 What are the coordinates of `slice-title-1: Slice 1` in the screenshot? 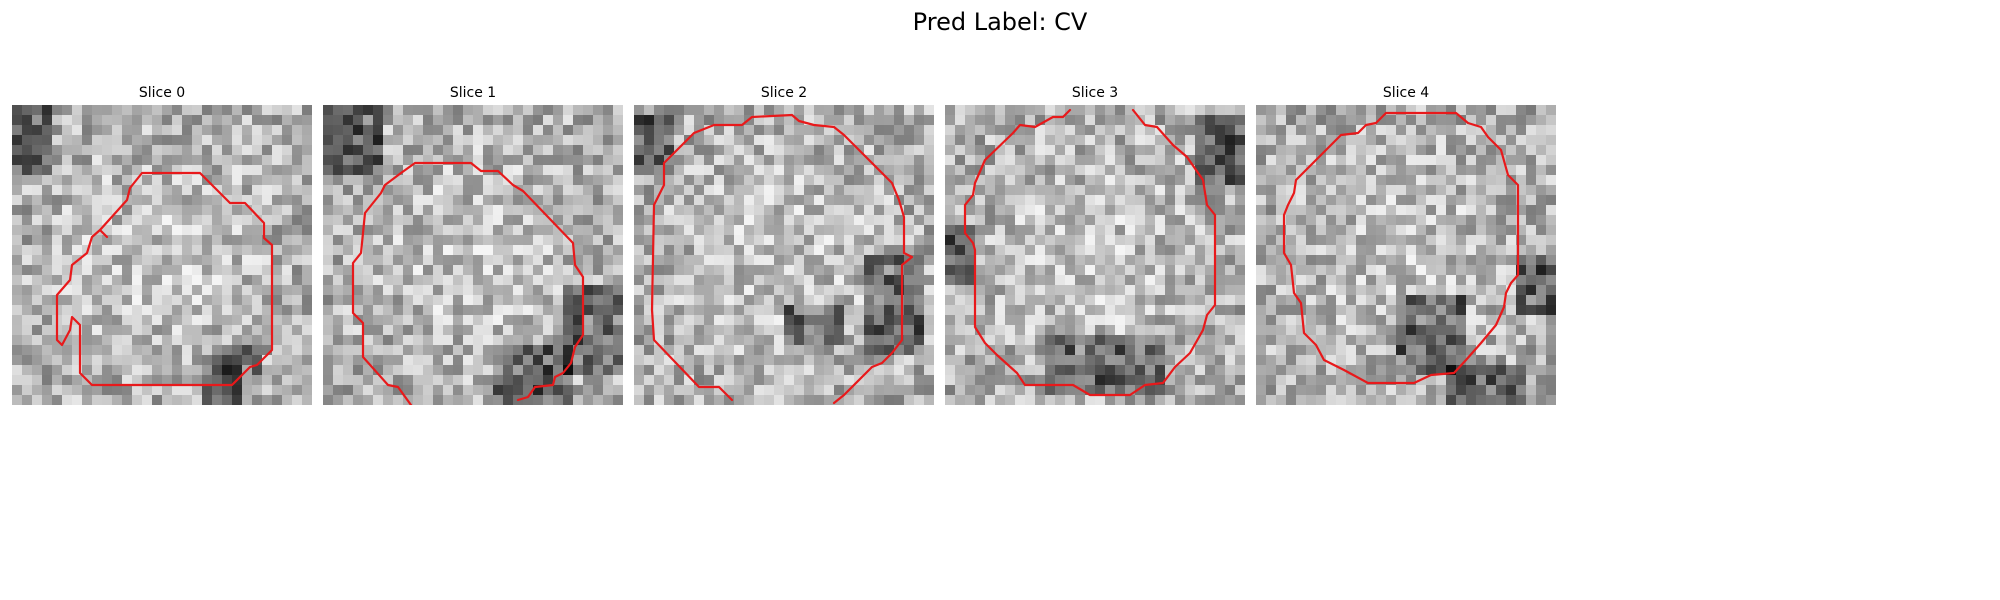 It's located at (473, 93).